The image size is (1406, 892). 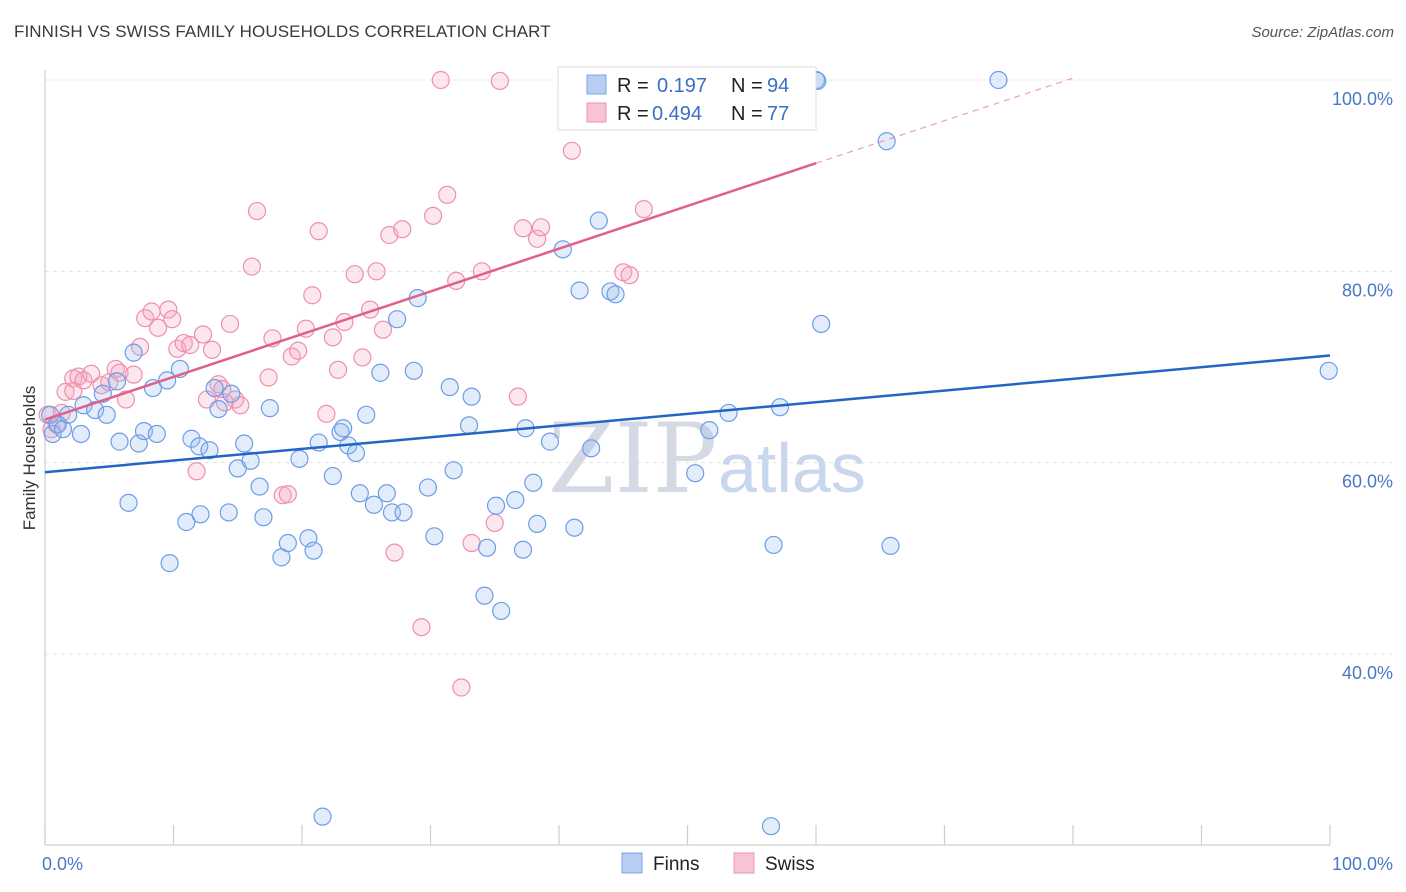 What do you see at coordinates (744, 863) in the screenshot?
I see `bottom-legend-swatch-swiss` at bounding box center [744, 863].